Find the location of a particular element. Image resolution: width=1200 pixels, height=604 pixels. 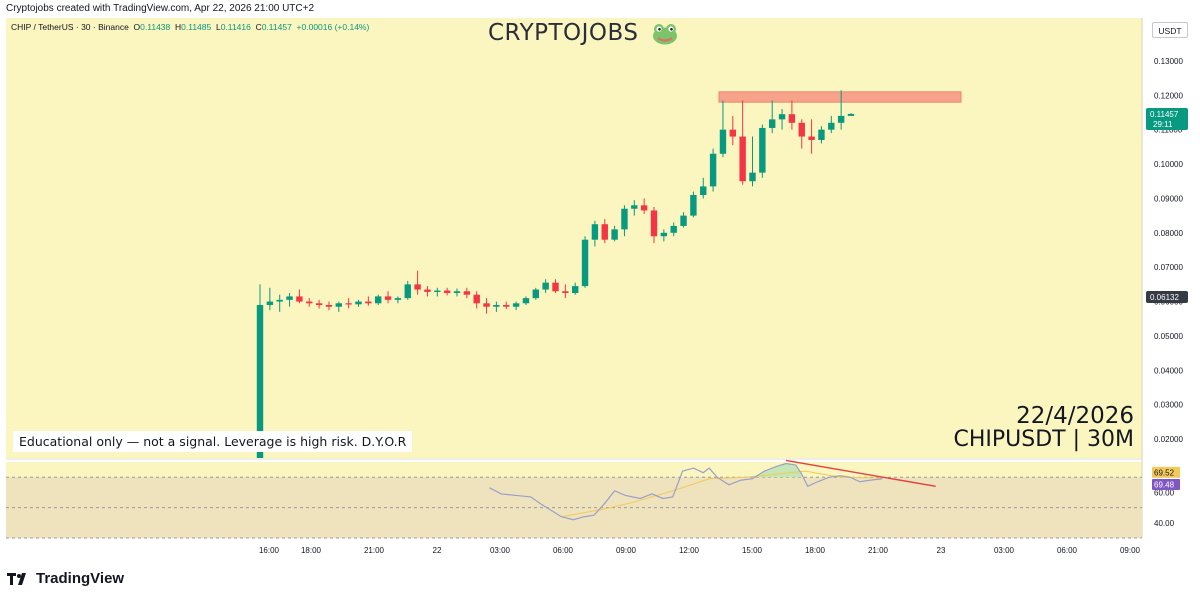

price-label-text: 0.06132 is located at coordinates (1164, 297).